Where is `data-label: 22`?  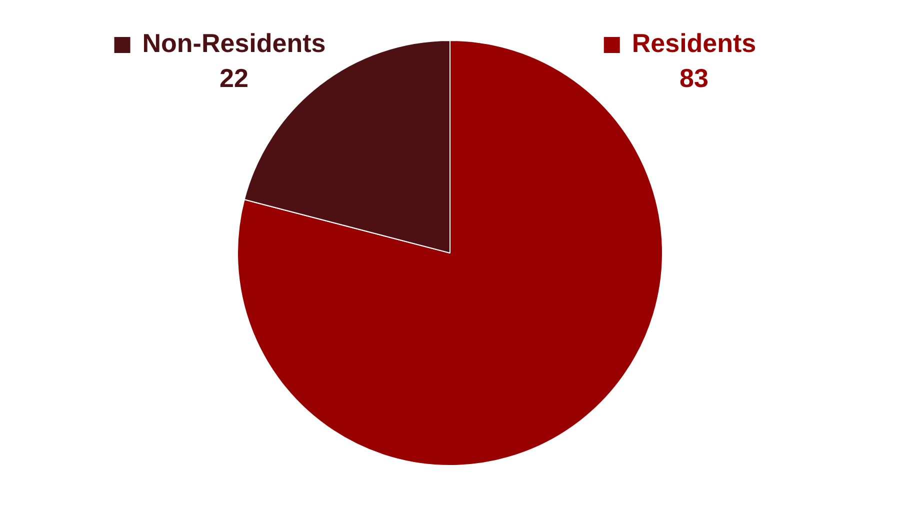
data-label: 22 is located at coordinates (234, 78).